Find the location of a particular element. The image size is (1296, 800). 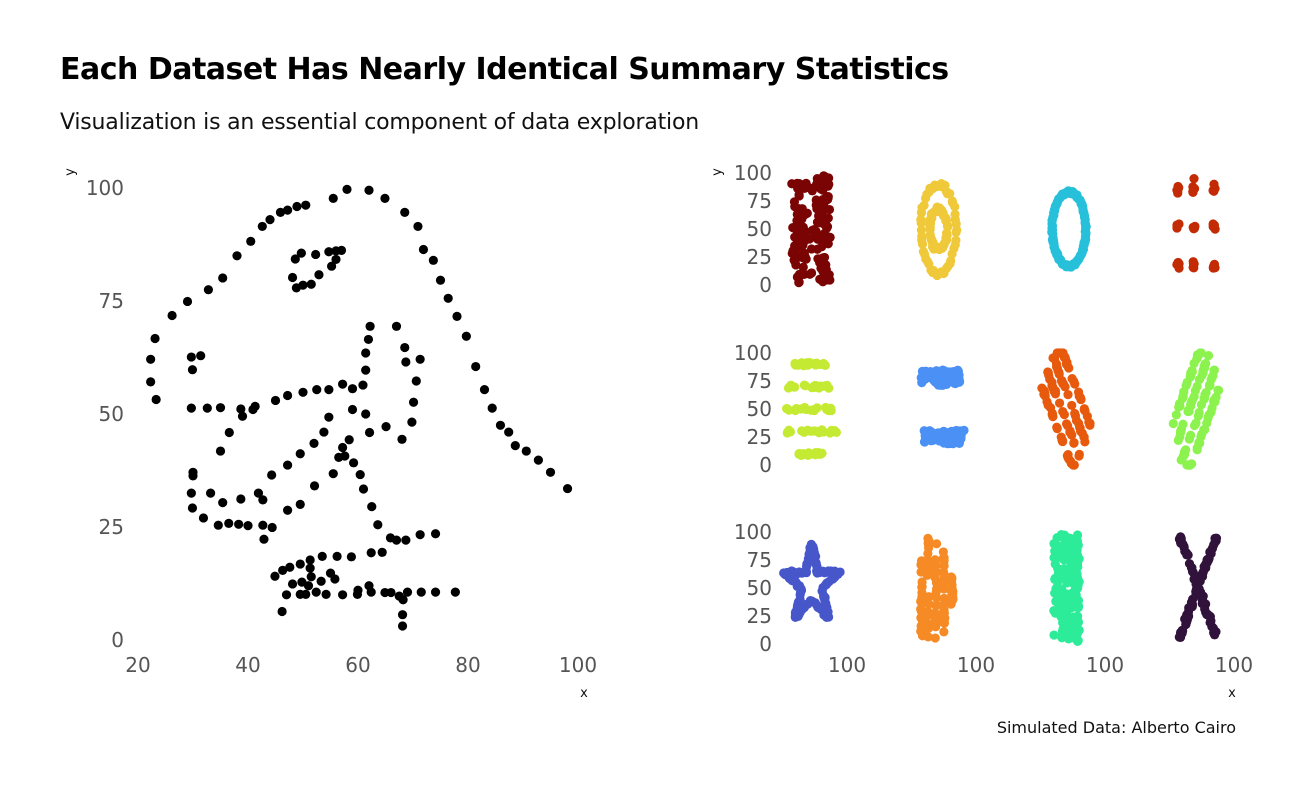

panel-h-lines is located at coordinates (811, 409).